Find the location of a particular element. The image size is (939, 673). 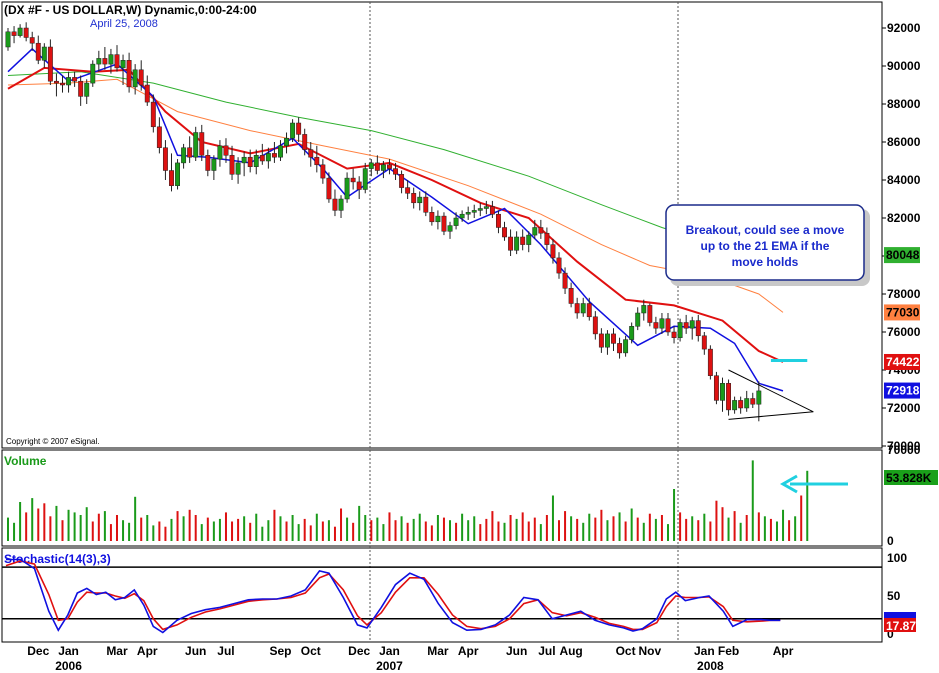

x-tick-label: Jan is located at coordinates (389, 651).